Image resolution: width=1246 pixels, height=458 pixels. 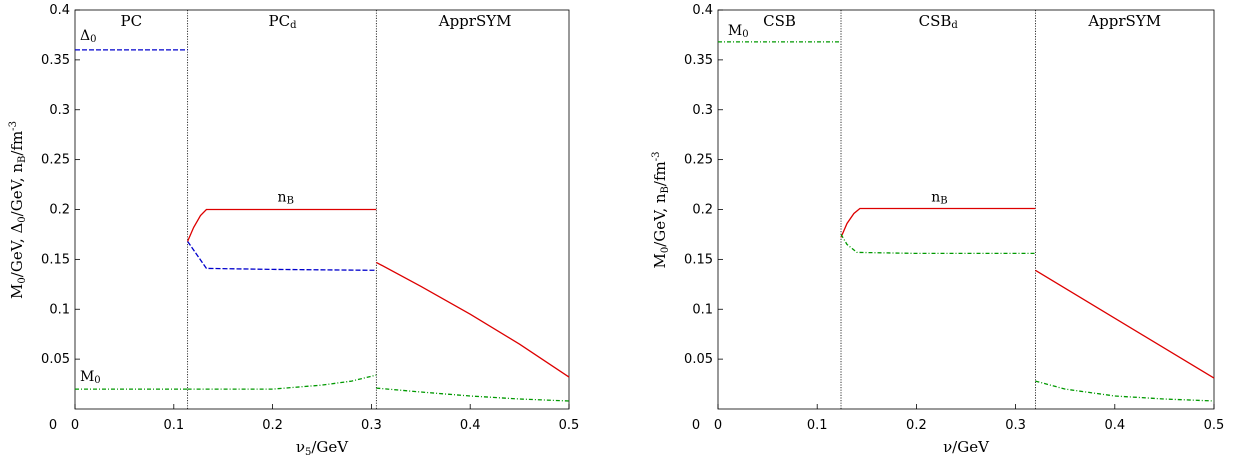 I want to click on right-y-tick-label: 0.05, so click(x=698, y=359).